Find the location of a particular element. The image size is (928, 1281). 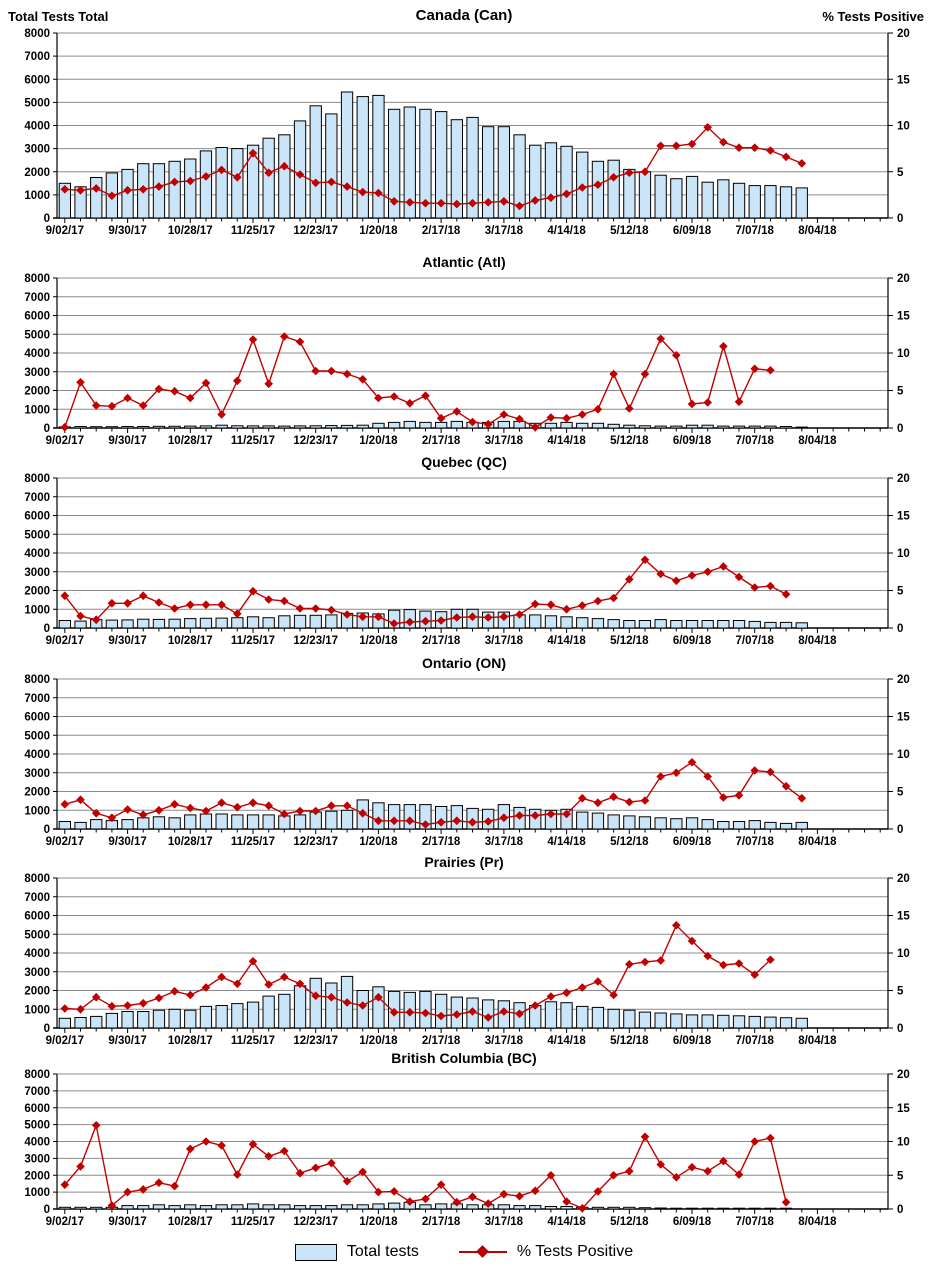

svg-text: 9/30/17 is located at coordinates (127, 1041).